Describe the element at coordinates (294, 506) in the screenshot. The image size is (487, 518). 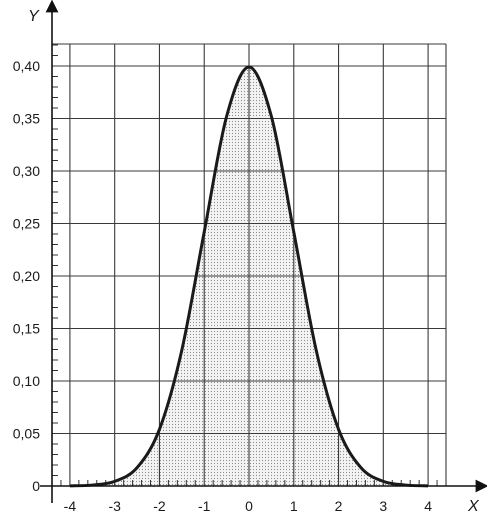
I see `x-tick-label: 1` at that location.